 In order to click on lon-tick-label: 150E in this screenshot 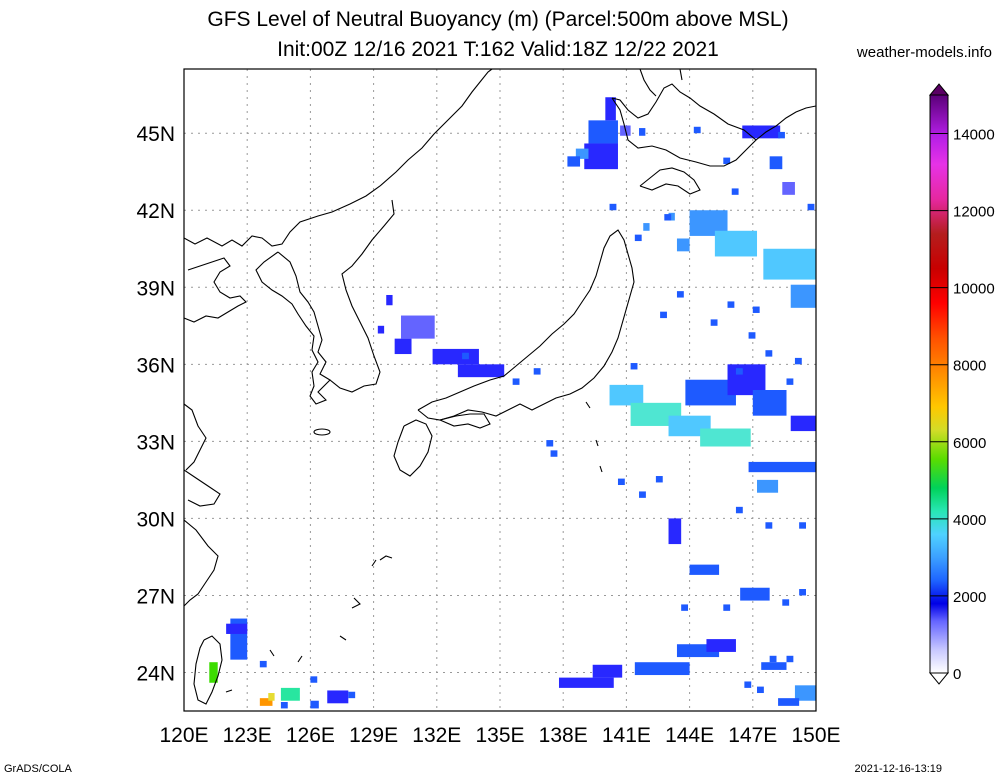, I will do `click(815, 735)`.